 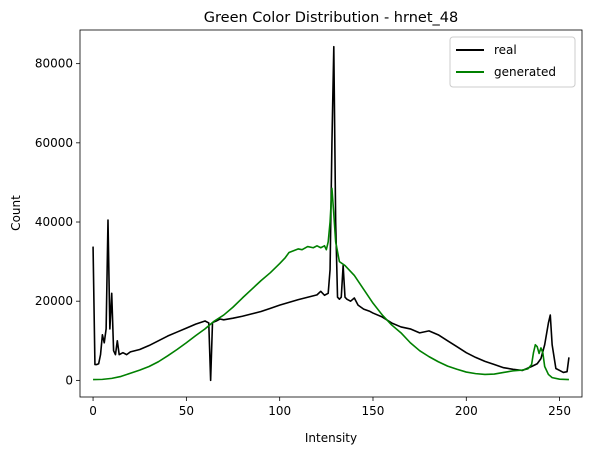 I want to click on x-axis-label: Intensity, so click(x=331, y=438).